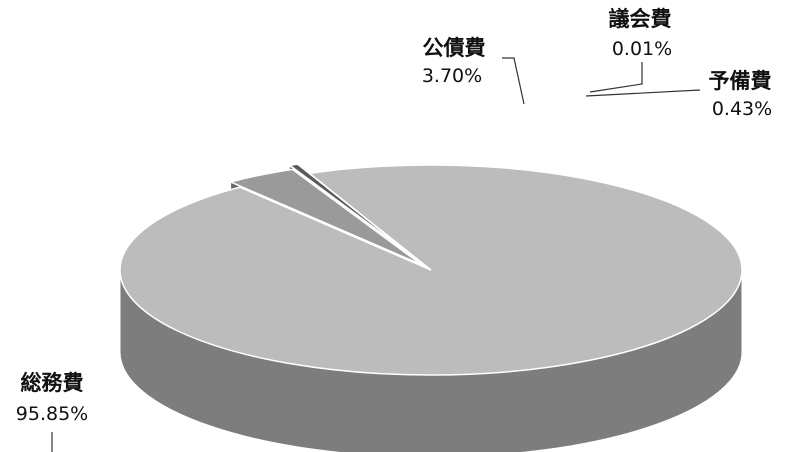  I want to click on leader-yobihi, so click(643, 93).